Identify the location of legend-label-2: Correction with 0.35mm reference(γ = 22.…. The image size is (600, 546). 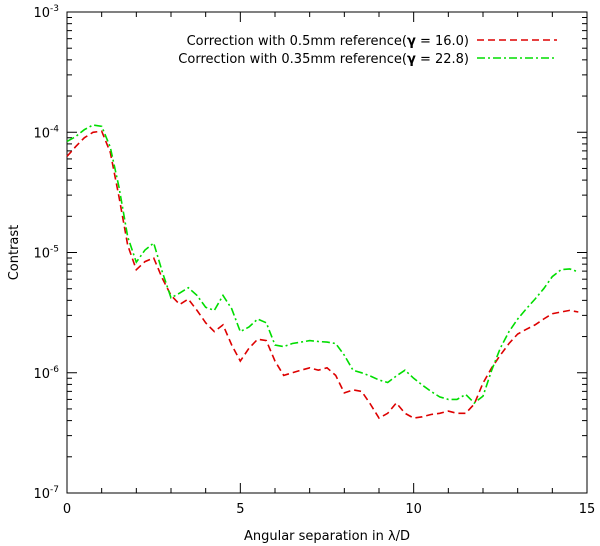
(323, 59).